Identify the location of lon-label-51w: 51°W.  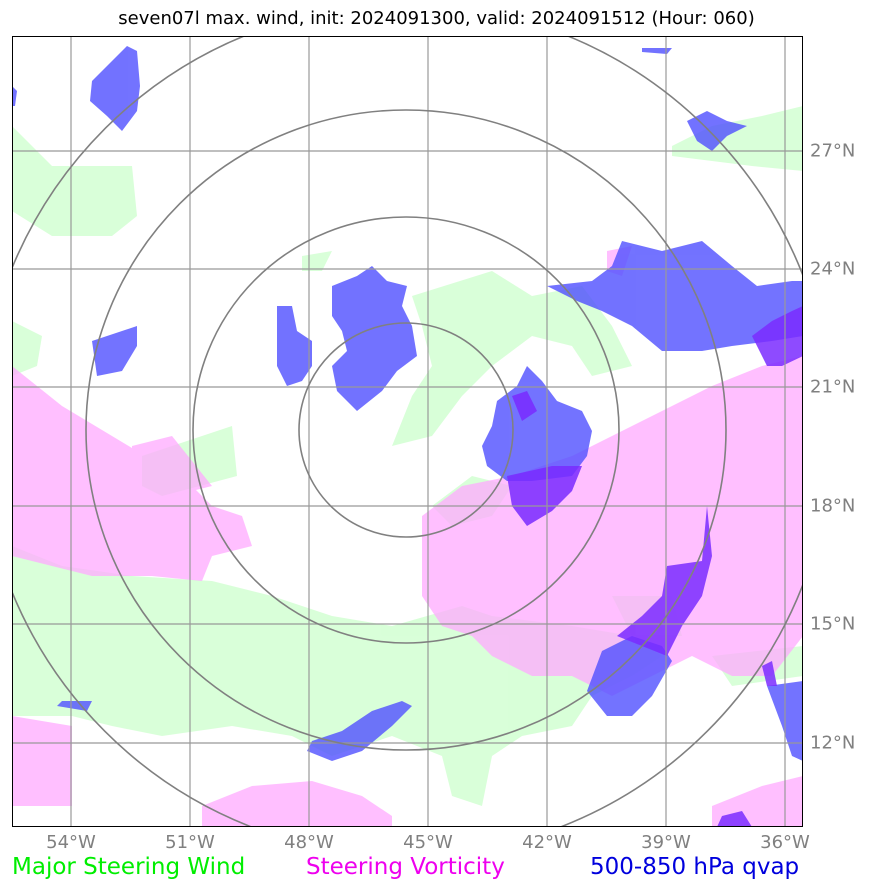
(190, 842).